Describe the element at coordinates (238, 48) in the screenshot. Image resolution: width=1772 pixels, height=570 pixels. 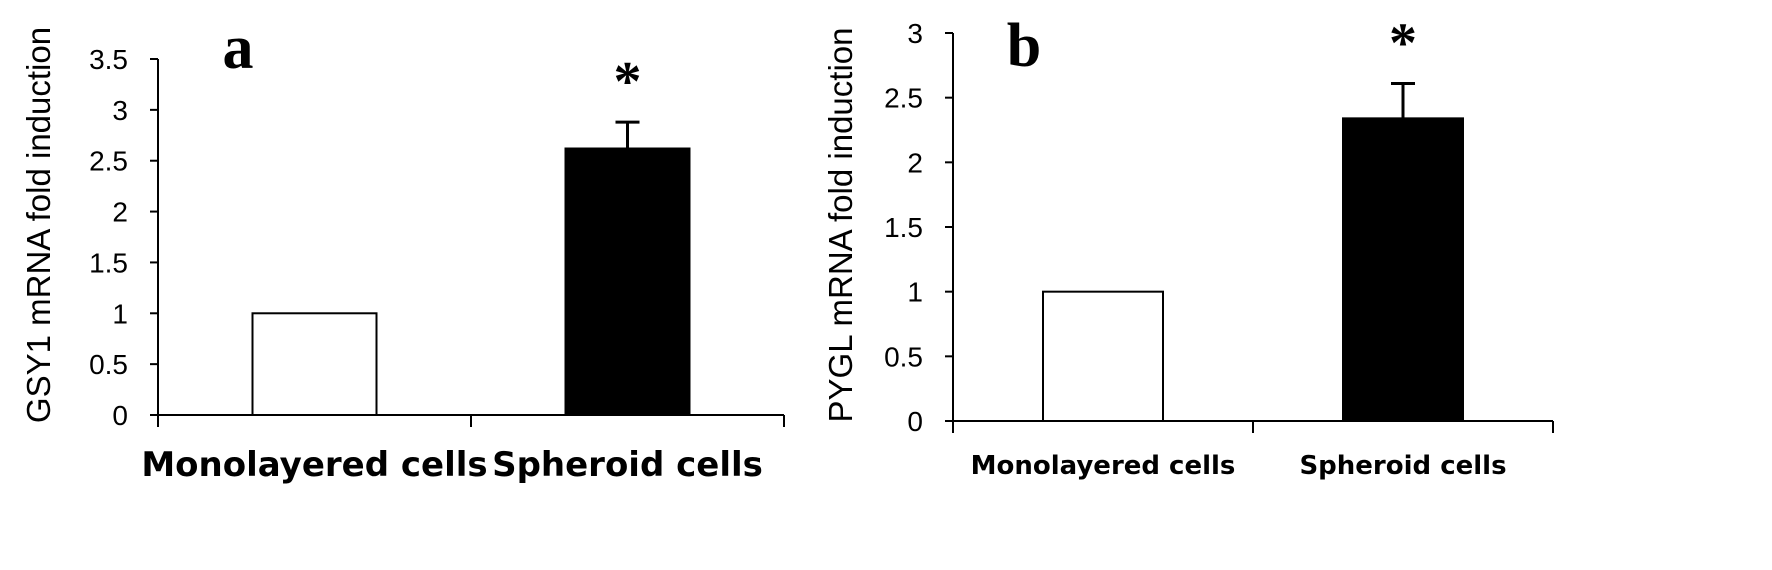
I see `panel-label: a` at that location.